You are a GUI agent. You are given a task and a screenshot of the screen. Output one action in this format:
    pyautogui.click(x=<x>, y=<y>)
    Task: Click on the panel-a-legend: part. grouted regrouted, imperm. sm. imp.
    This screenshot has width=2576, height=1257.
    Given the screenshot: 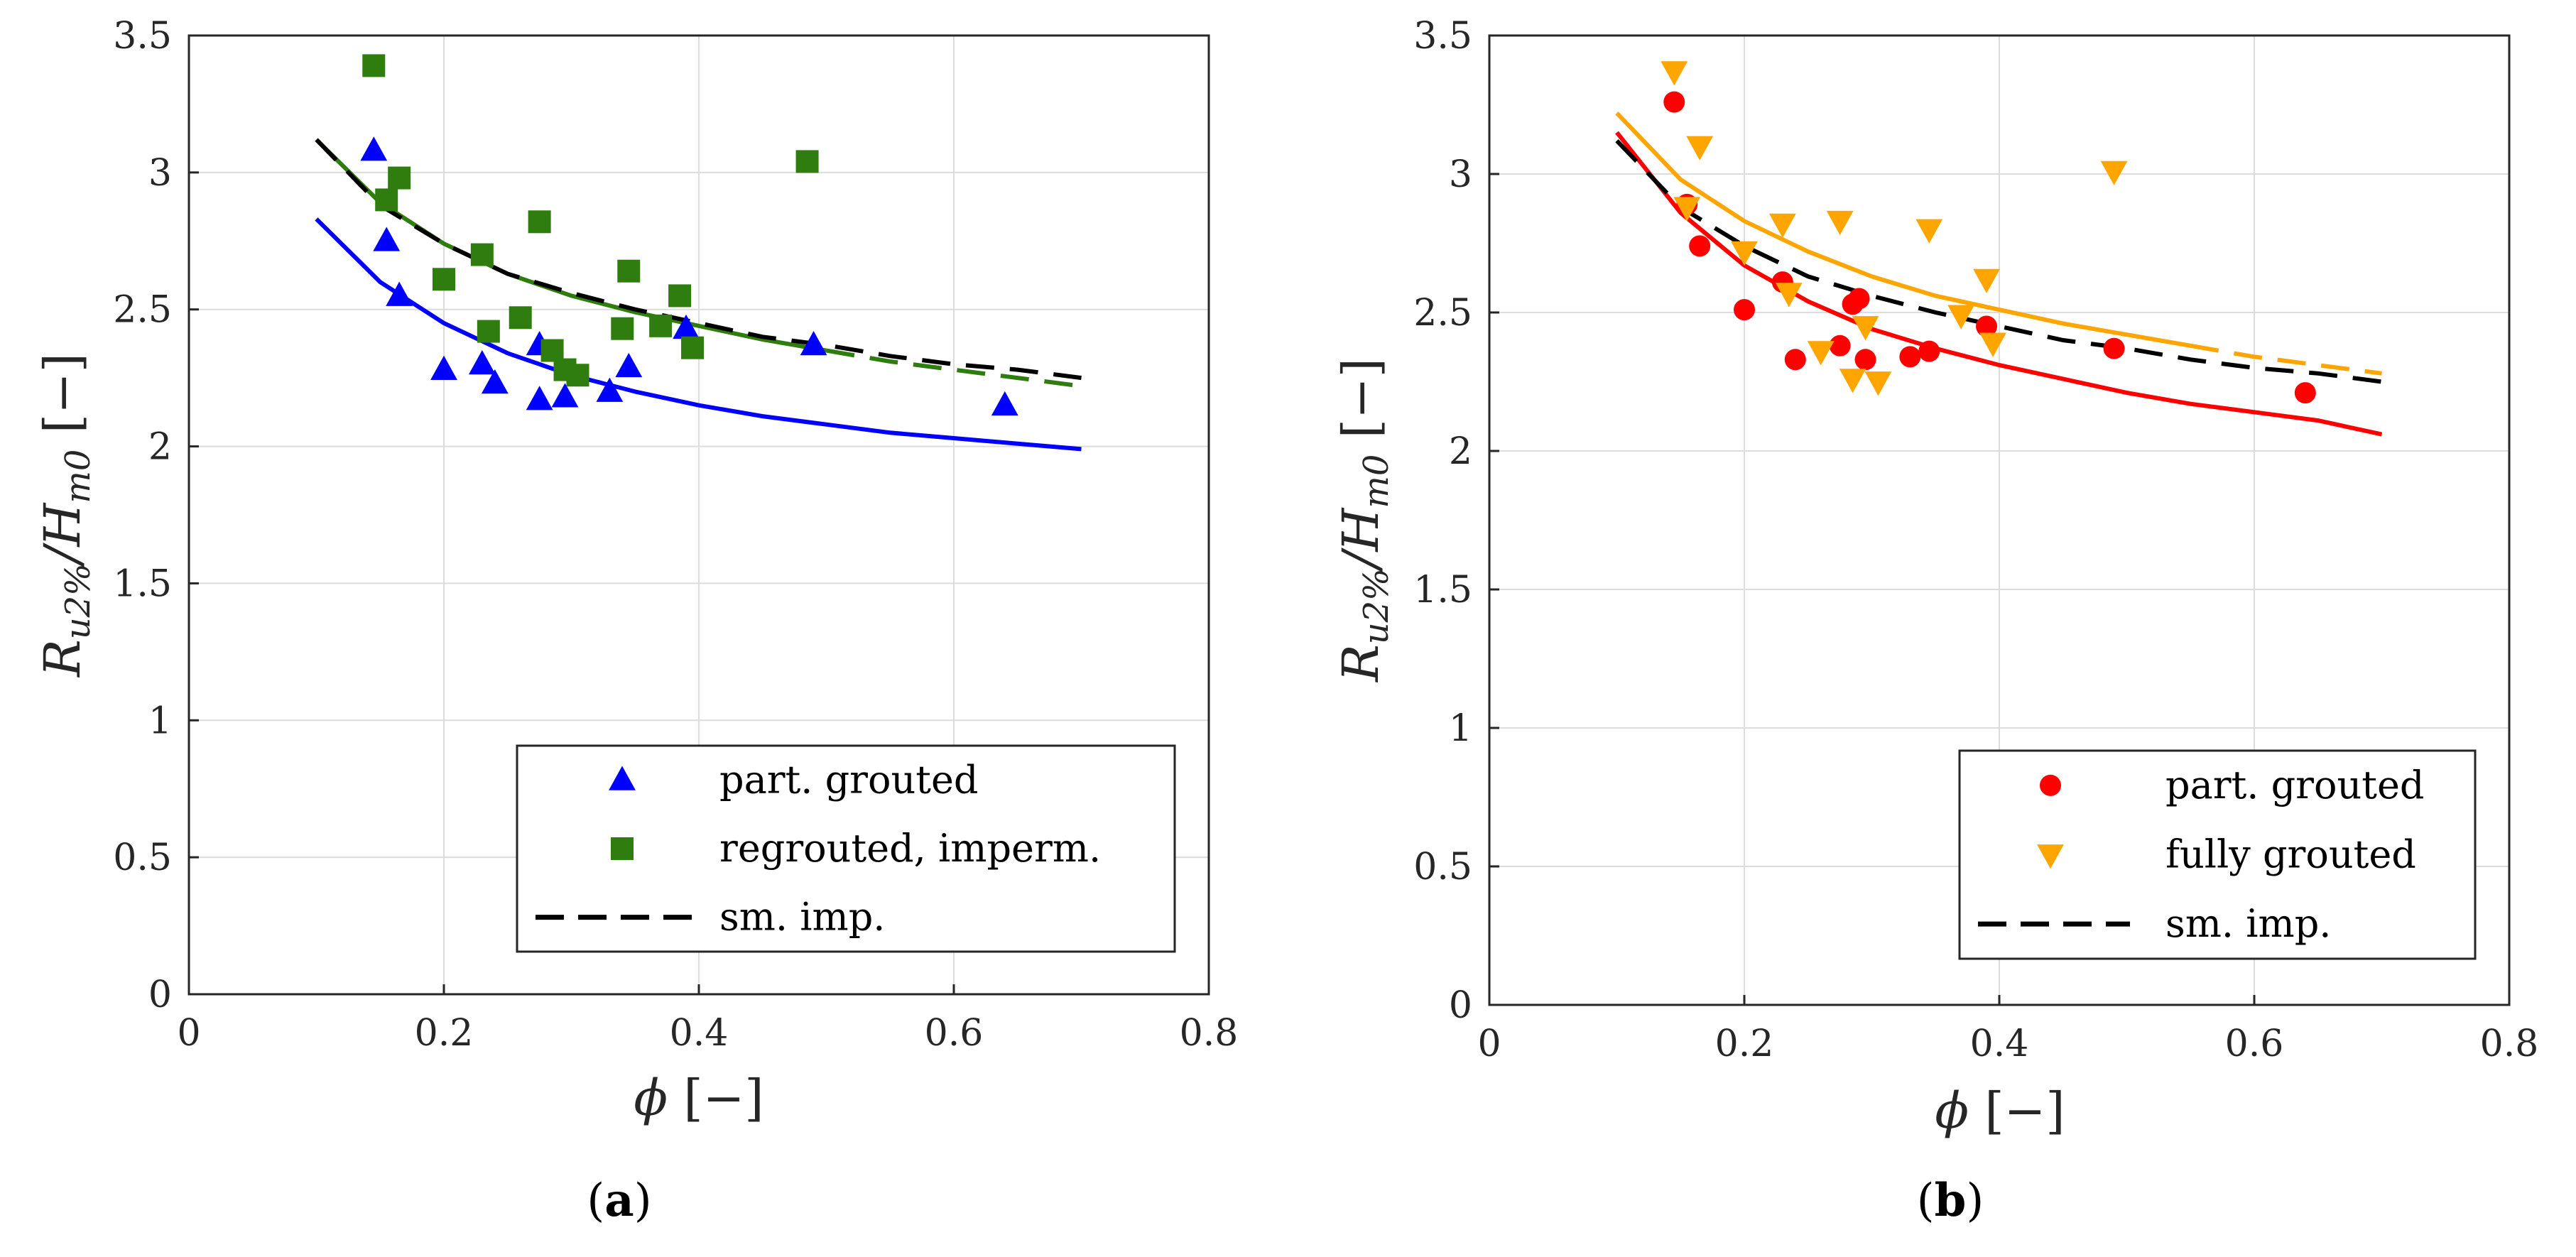 What is the action you would take?
    pyautogui.click(x=846, y=848)
    